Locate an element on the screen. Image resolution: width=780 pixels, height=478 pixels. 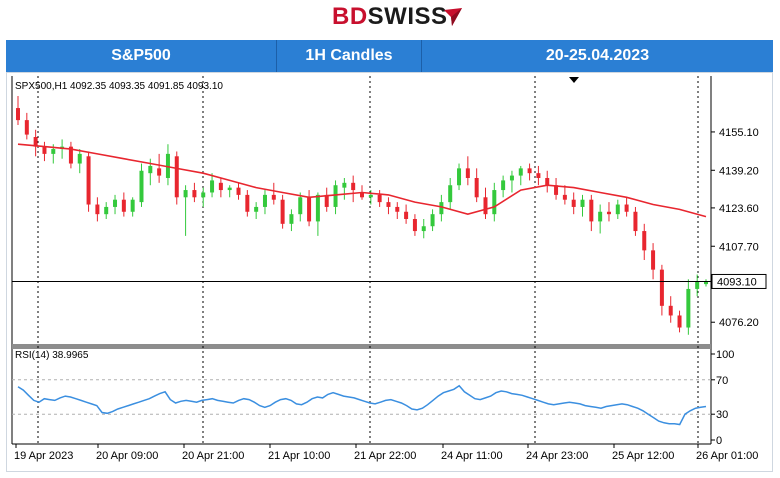
time-tick-label: 20 Apr 21:00 is located at coordinates (213, 456).